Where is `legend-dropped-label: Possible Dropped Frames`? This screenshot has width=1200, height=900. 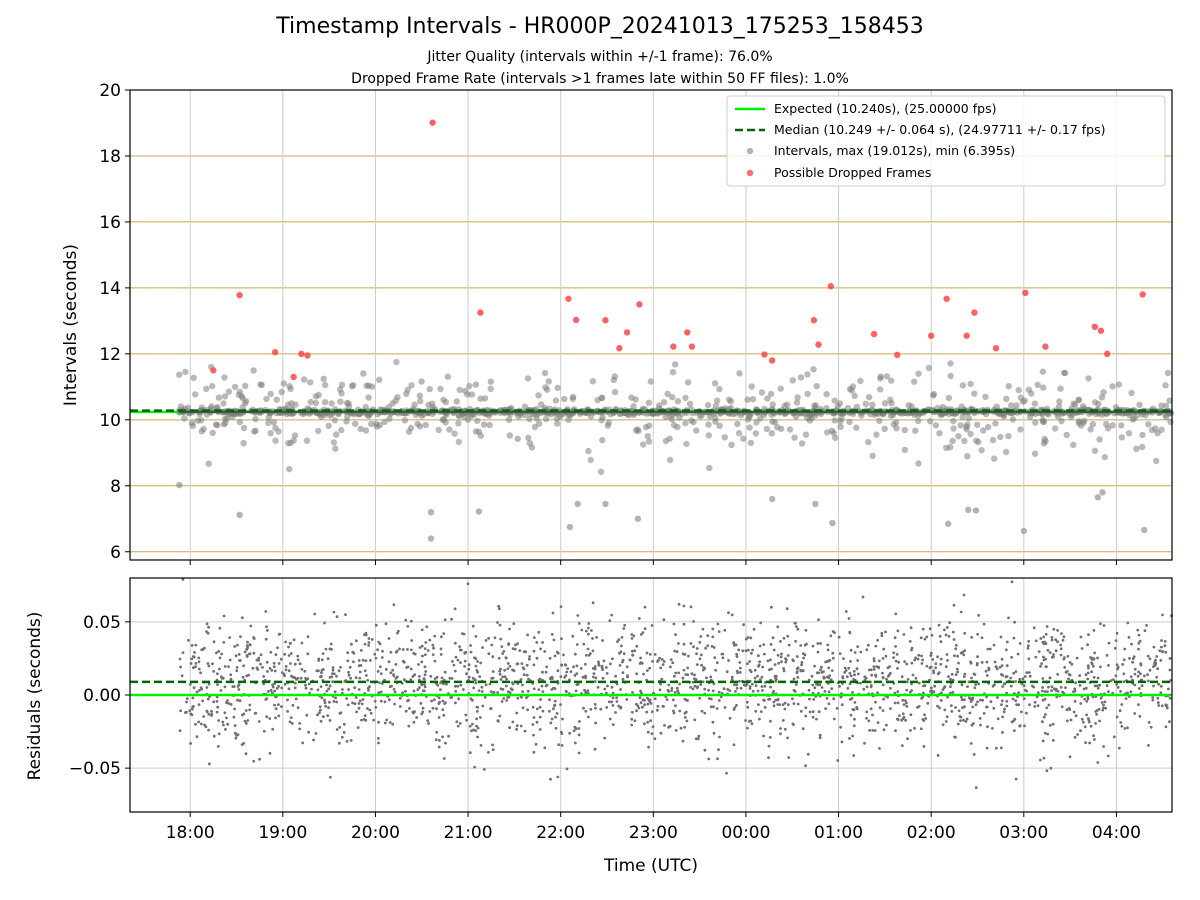
legend-dropped-label: Possible Dropped Frames is located at coordinates (852, 172).